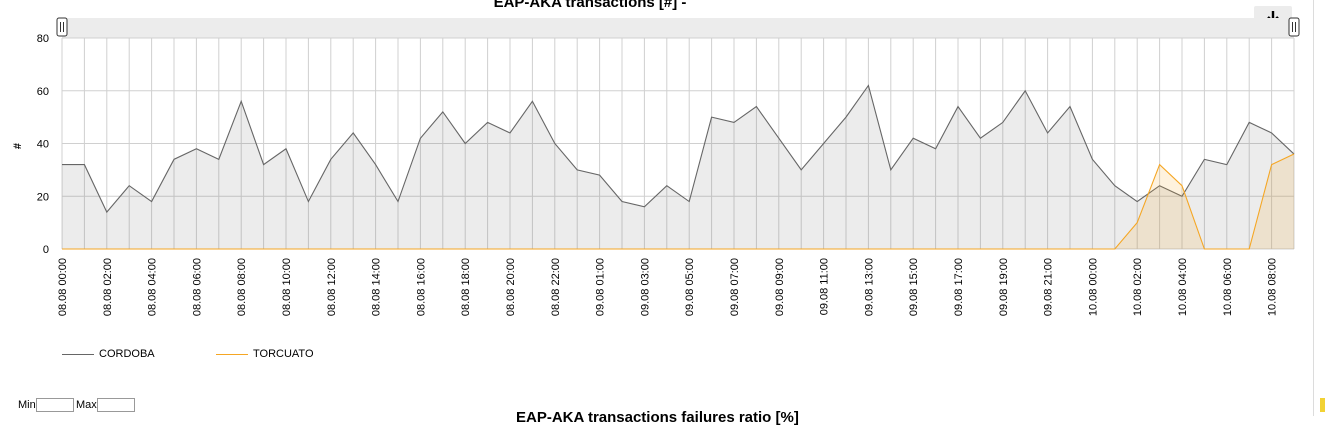 The height and width of the screenshot is (426, 1325). What do you see at coordinates (108, 287) in the screenshot?
I see `x-tick-label: 08.08 02:00` at bounding box center [108, 287].